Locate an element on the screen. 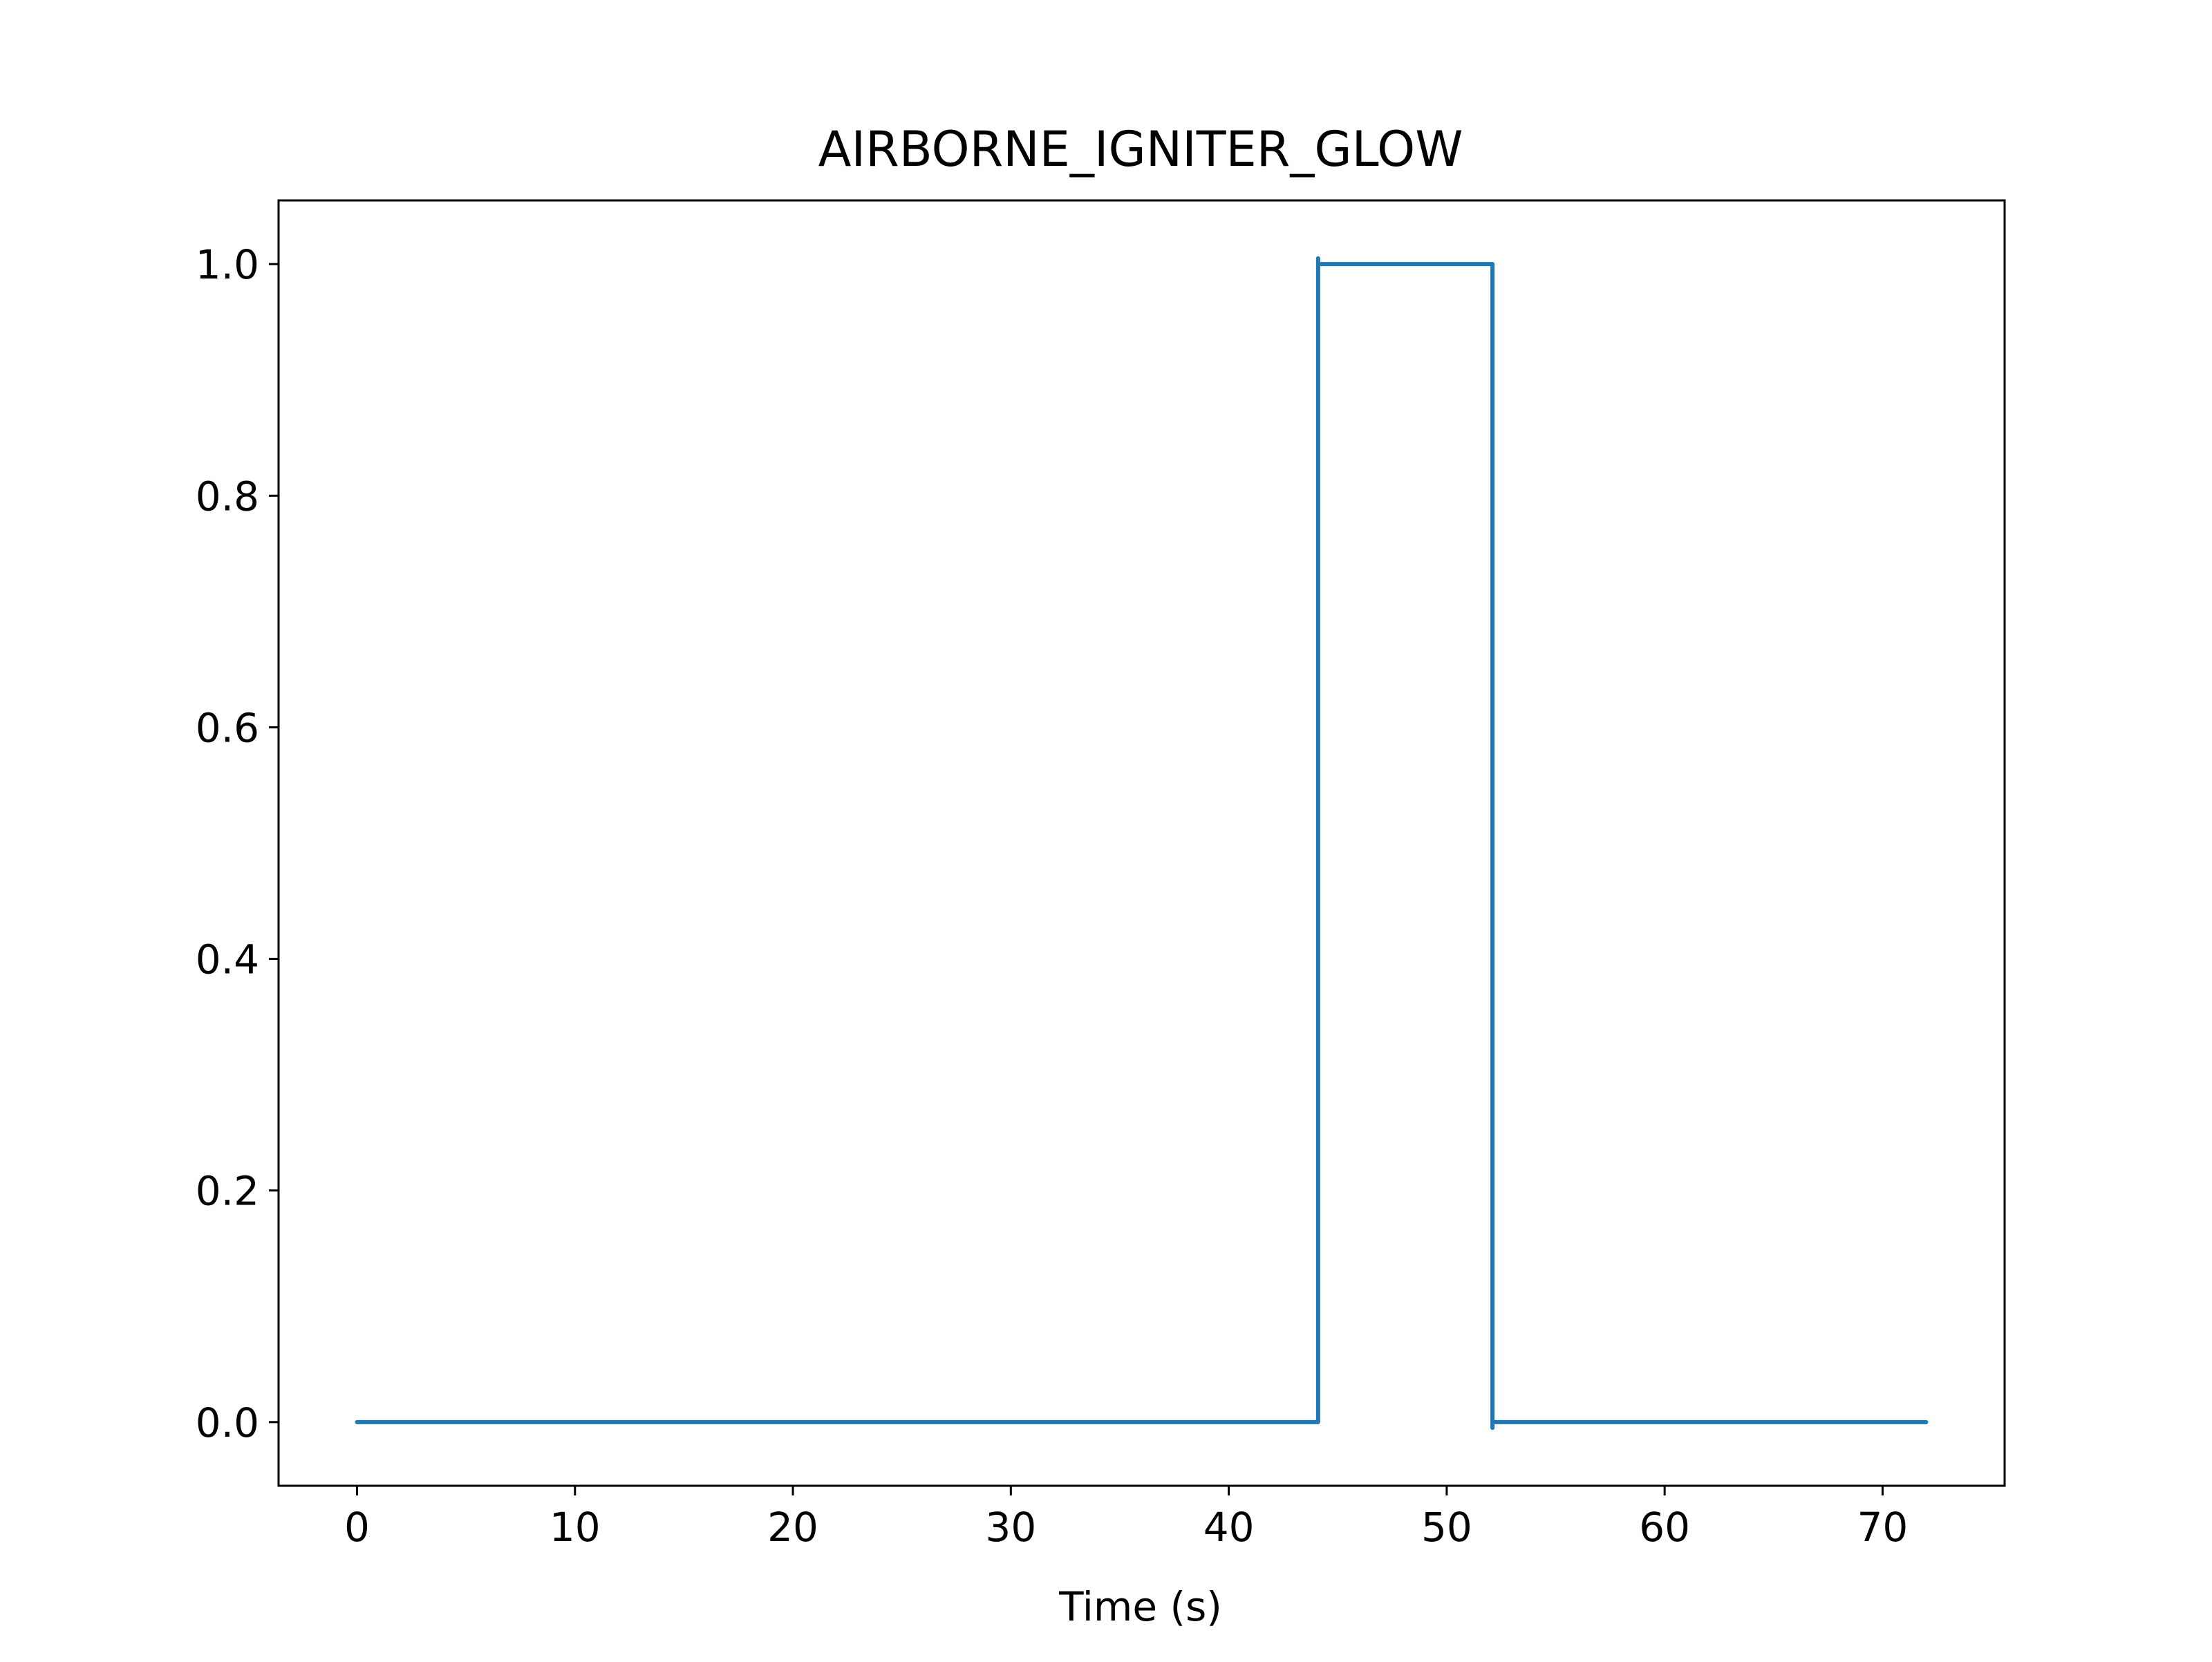 This screenshot has width=2212, height=1662. y-tick-label: 0.2 is located at coordinates (228, 1191).